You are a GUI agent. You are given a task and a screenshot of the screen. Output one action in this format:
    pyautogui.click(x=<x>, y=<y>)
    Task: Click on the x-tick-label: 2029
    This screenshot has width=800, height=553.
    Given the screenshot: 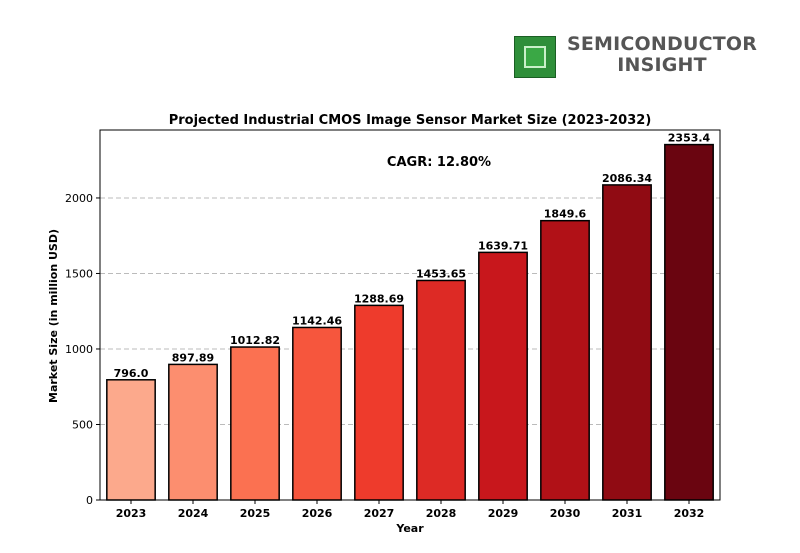 What is the action you would take?
    pyautogui.click(x=503, y=513)
    